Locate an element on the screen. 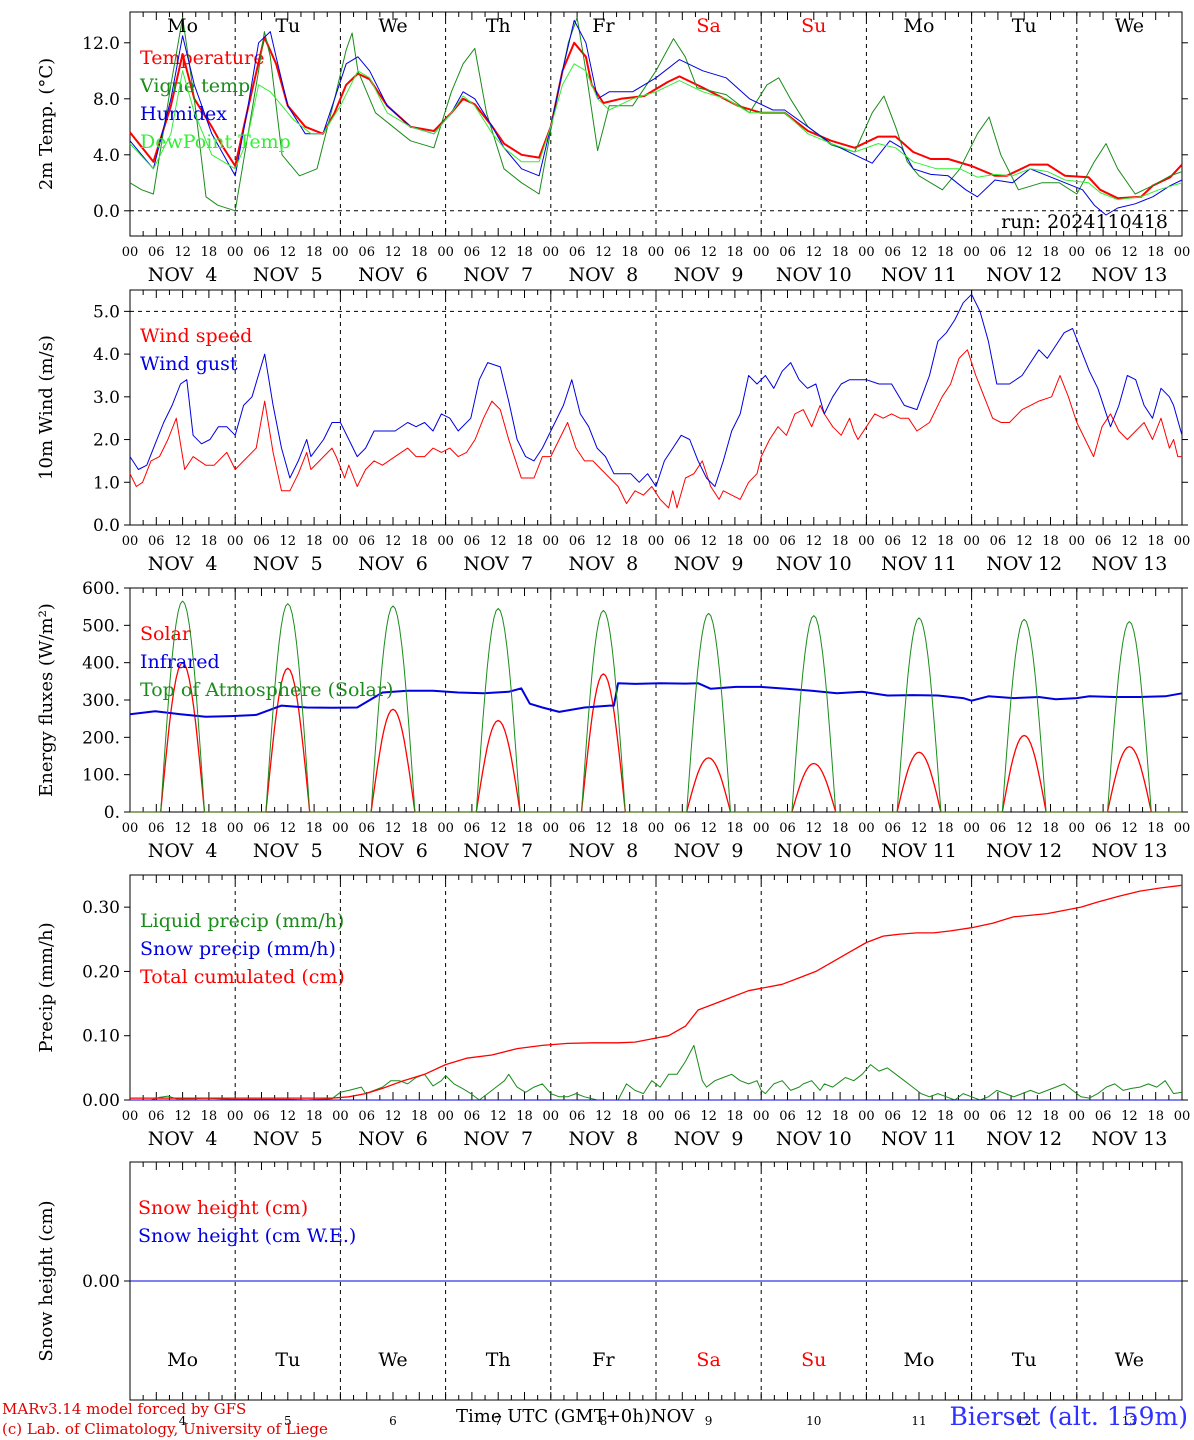 Image resolution: width=1194 pixels, height=1440 pixels. day-name-label: Sa is located at coordinates (708, 26).